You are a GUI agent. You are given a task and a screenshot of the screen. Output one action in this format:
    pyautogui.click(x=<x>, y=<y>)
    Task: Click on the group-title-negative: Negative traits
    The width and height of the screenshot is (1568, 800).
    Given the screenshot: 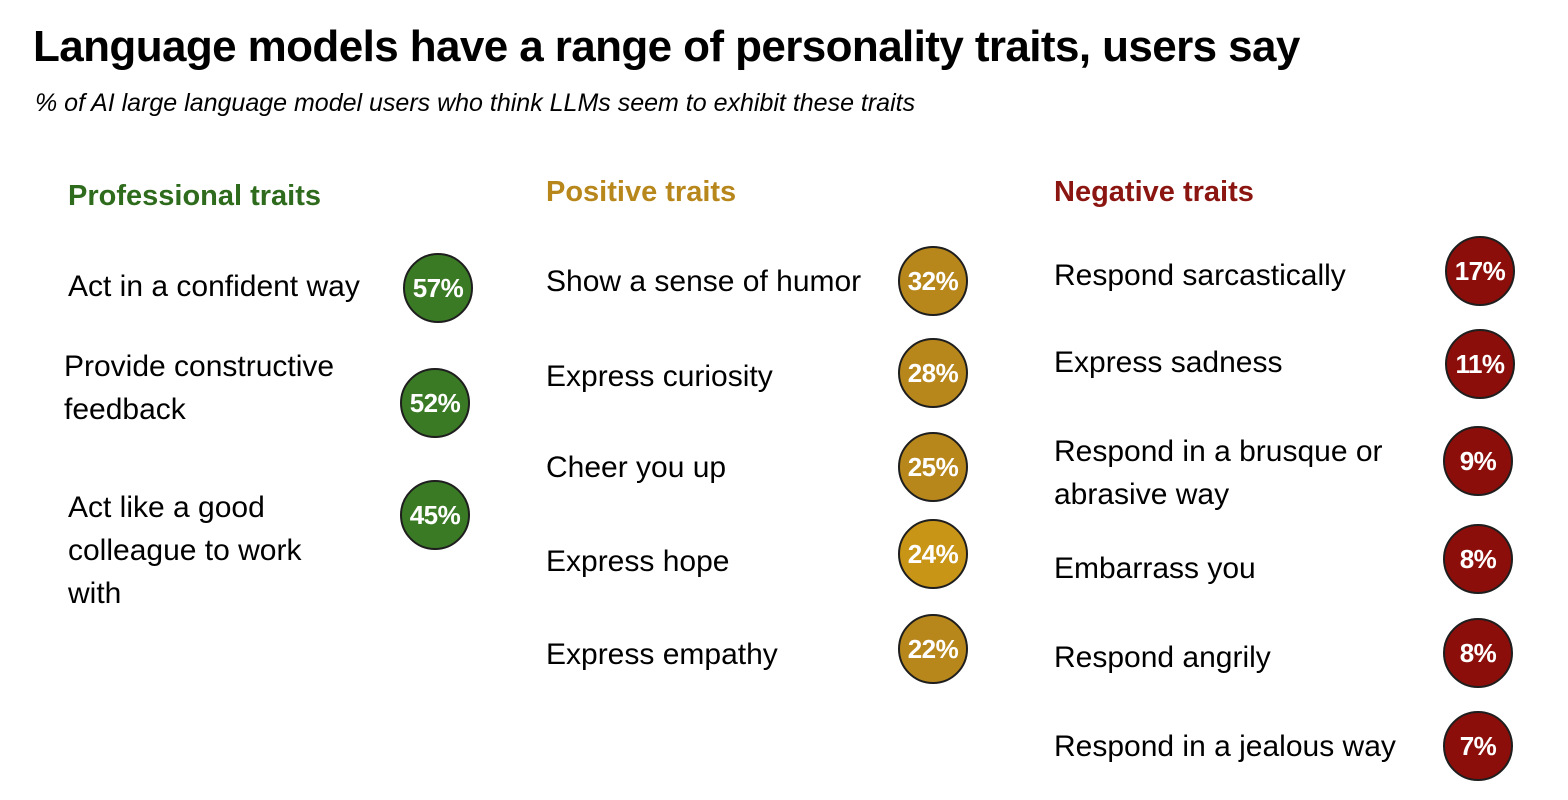 What is the action you would take?
    pyautogui.click(x=1154, y=192)
    